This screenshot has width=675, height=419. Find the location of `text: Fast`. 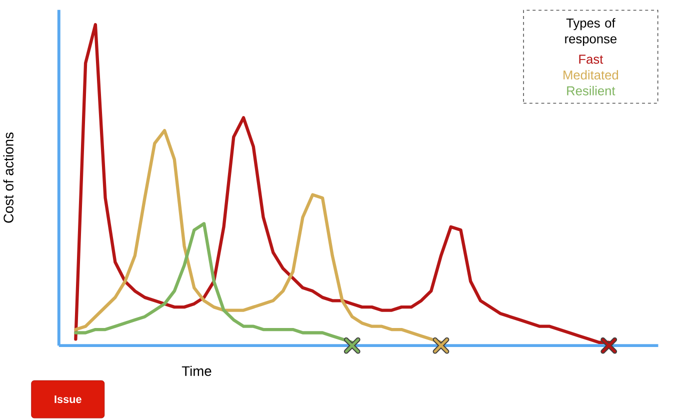

text: Fast is located at coordinates (591, 59).